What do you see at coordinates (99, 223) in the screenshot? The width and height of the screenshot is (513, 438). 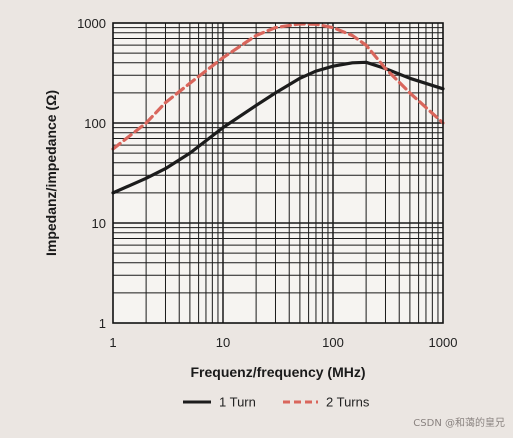 I see `y-tick-label: 10` at bounding box center [99, 223].